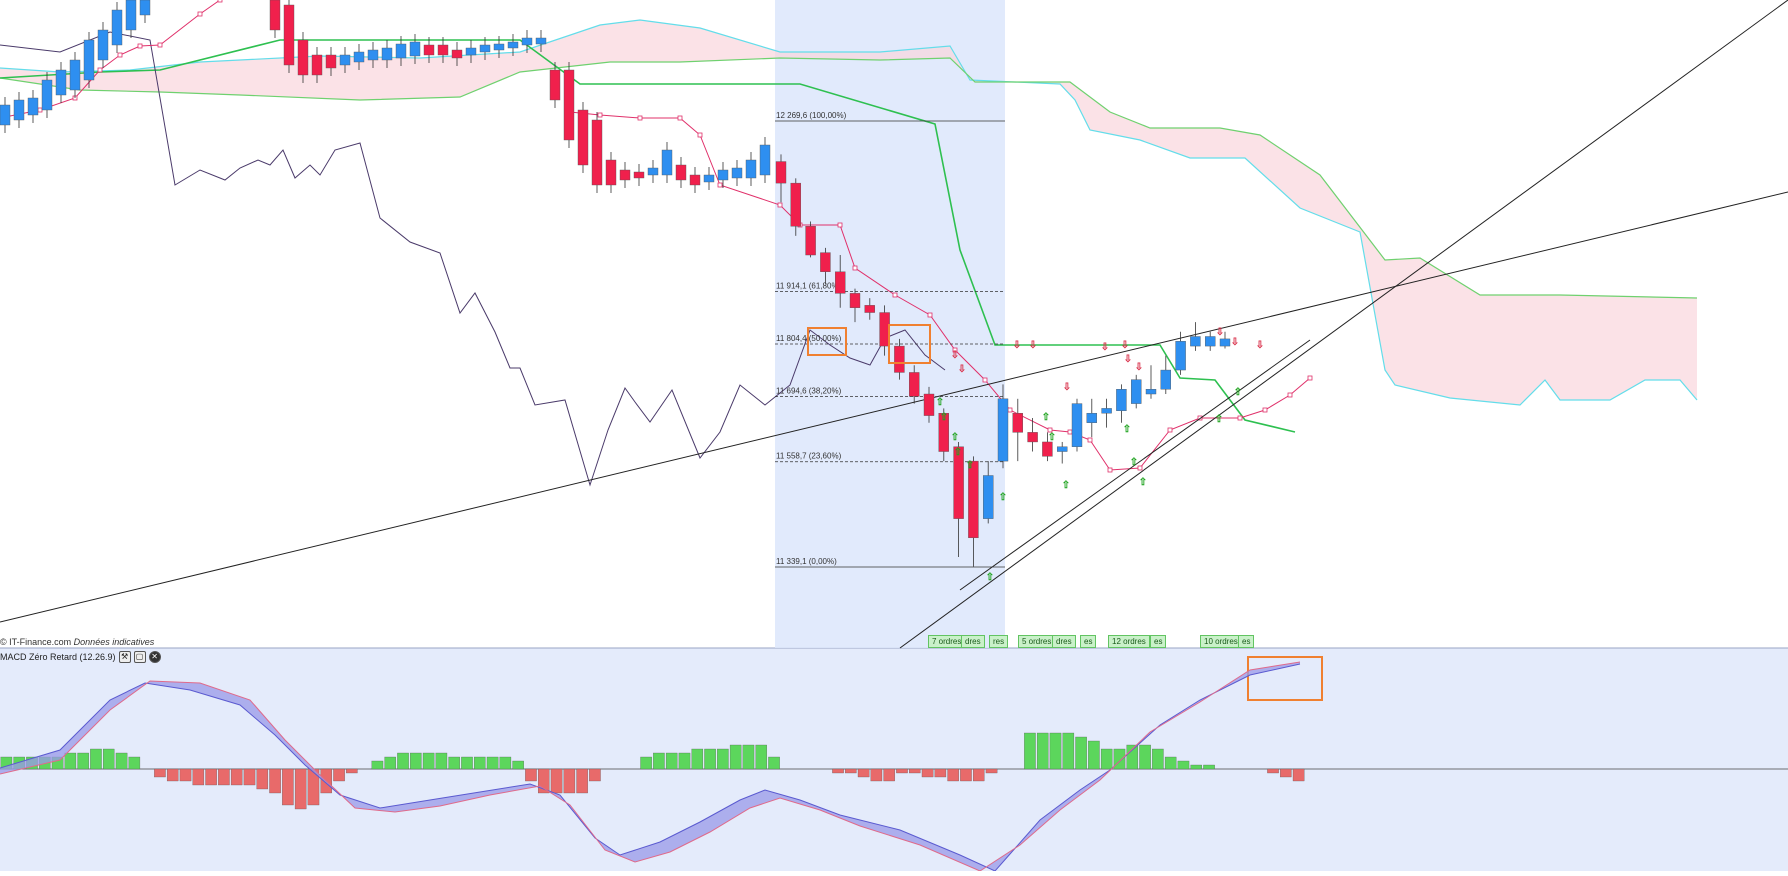  Describe the element at coordinates (1129, 641) in the screenshot. I see `order-tag: 12 ordres` at that location.